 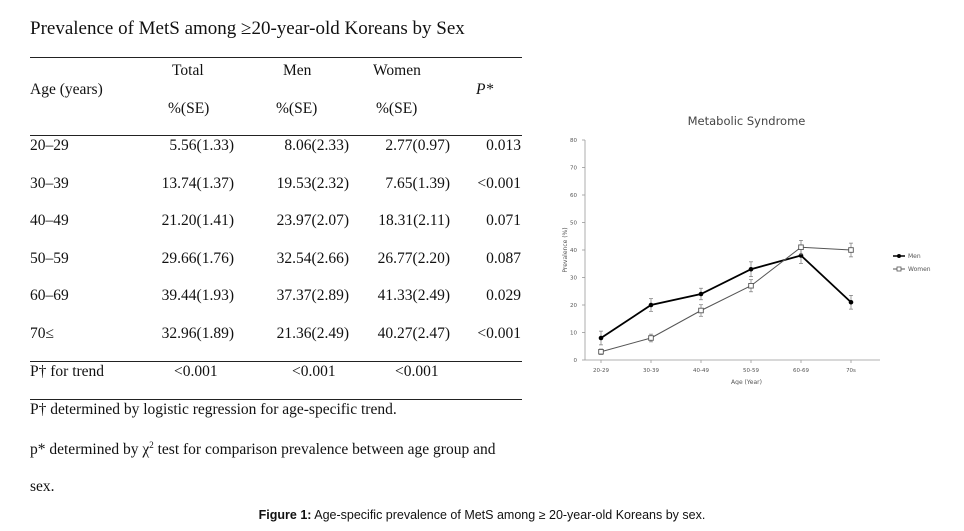 I want to click on cell-age: 30–39, so click(x=49, y=183).